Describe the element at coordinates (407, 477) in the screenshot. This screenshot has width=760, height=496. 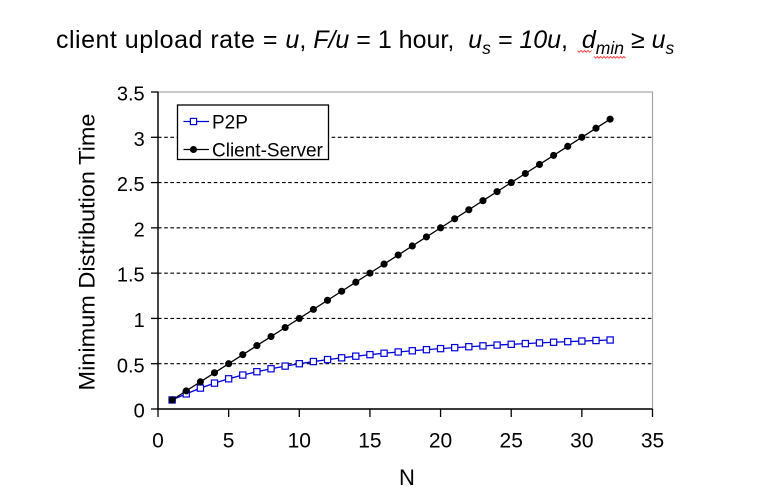
I see `svg-text: N` at that location.